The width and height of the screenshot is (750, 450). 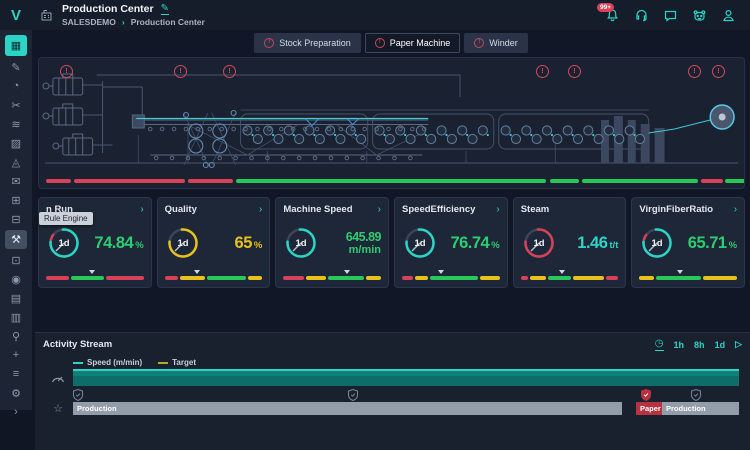 What do you see at coordinates (68, 114) in the screenshot?
I see `stock-tanks` at bounding box center [68, 114].